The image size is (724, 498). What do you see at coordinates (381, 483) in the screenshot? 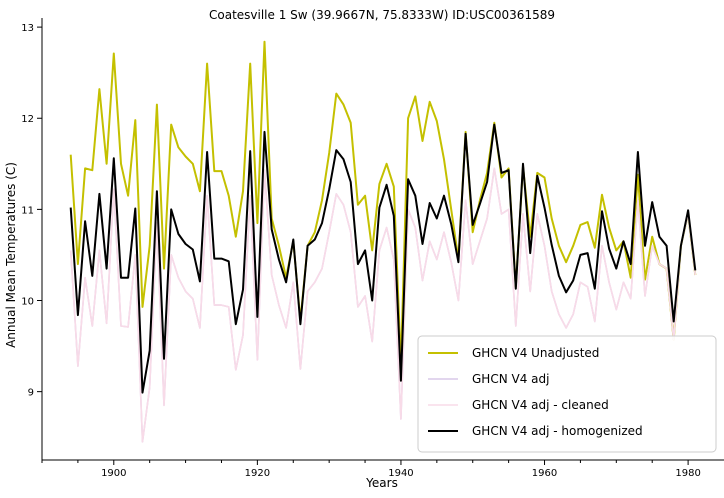
I see `x-axis-title: Years` at bounding box center [381, 483].